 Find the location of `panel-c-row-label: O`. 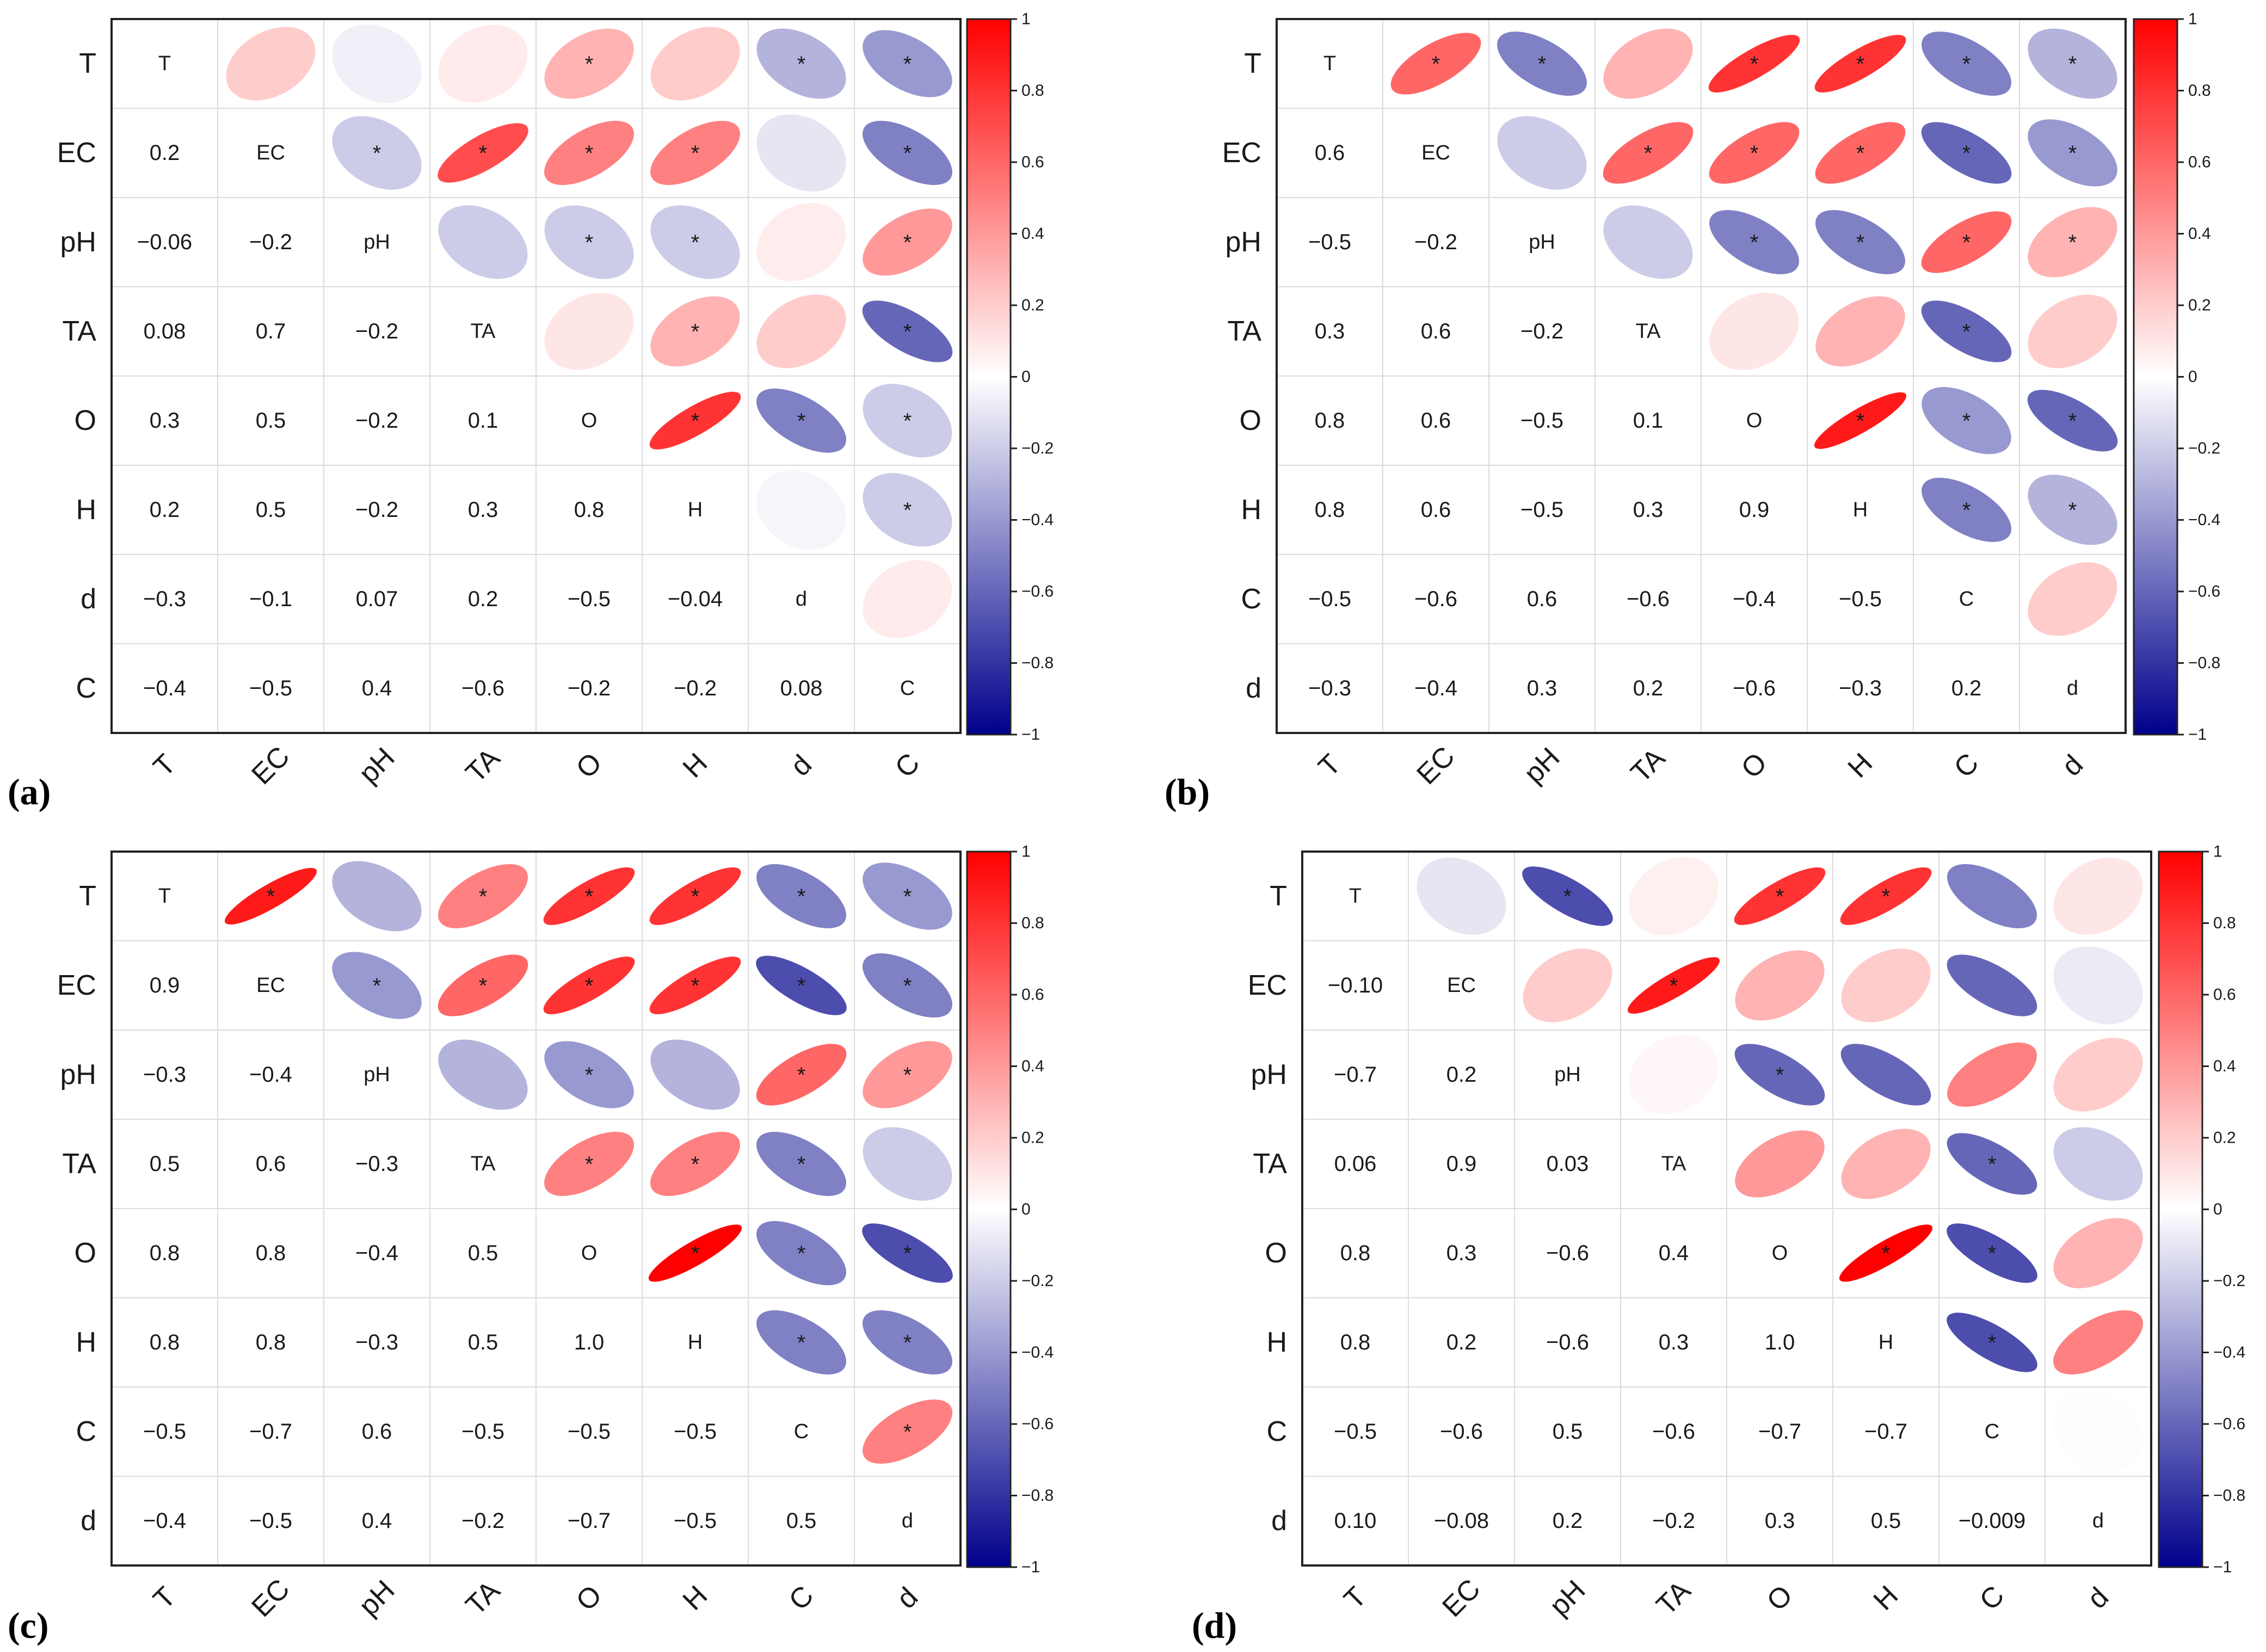

panel-c-row-label: O is located at coordinates (85, 1253).